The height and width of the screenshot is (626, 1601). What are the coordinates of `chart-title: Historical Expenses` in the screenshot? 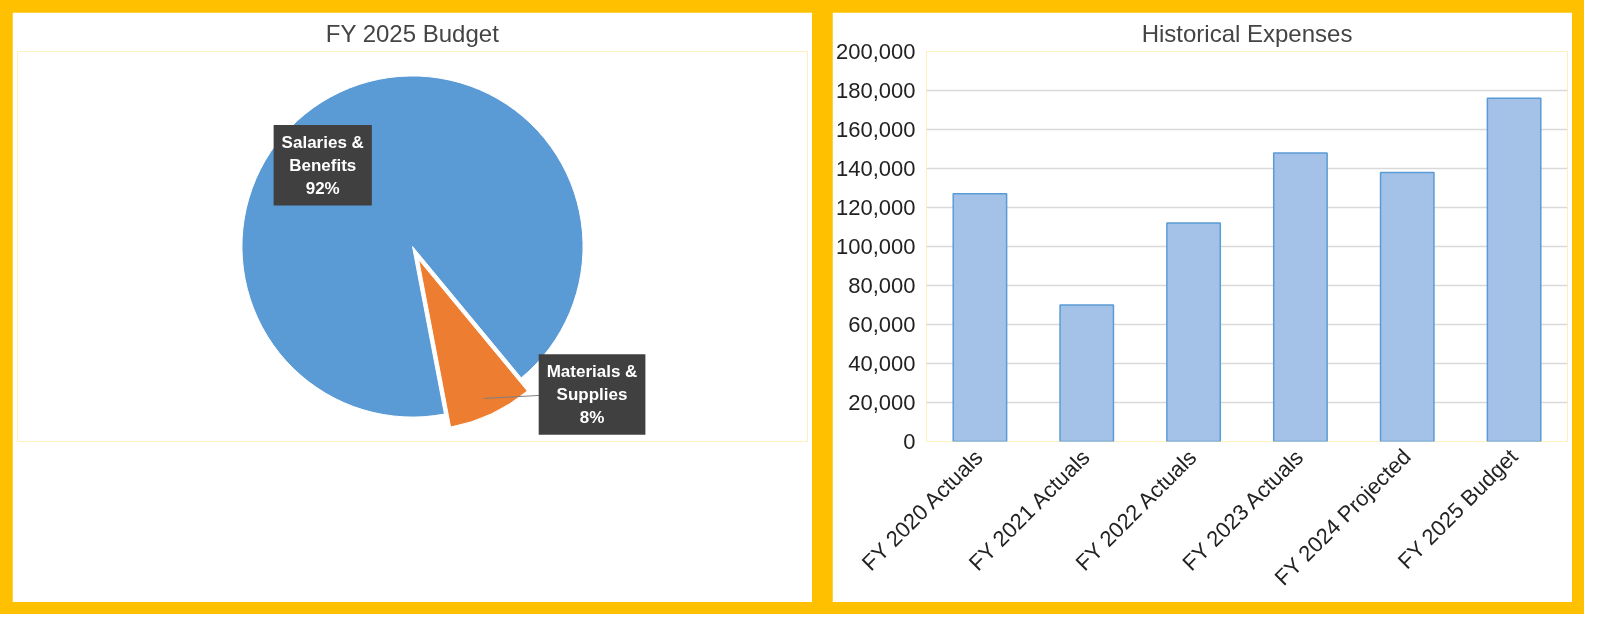 It's located at (1247, 33).